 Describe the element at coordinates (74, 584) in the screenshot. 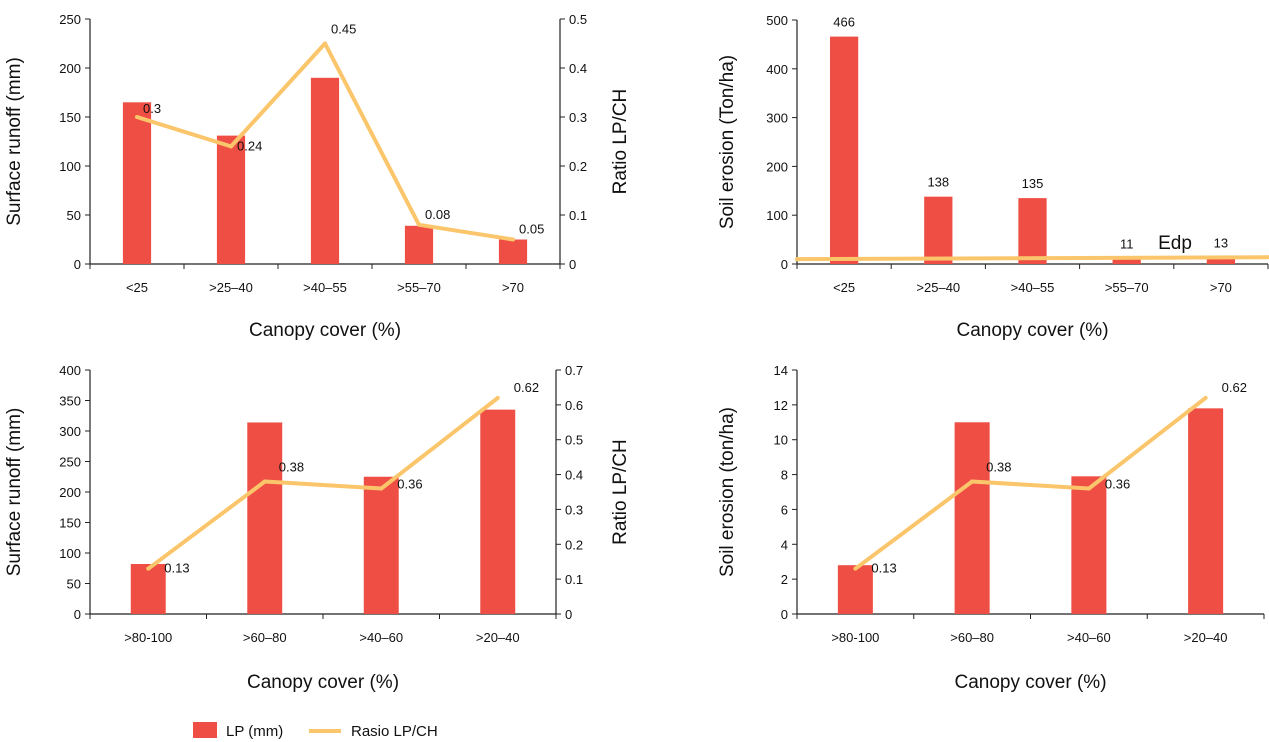

I see `y-tick-label: 50` at that location.